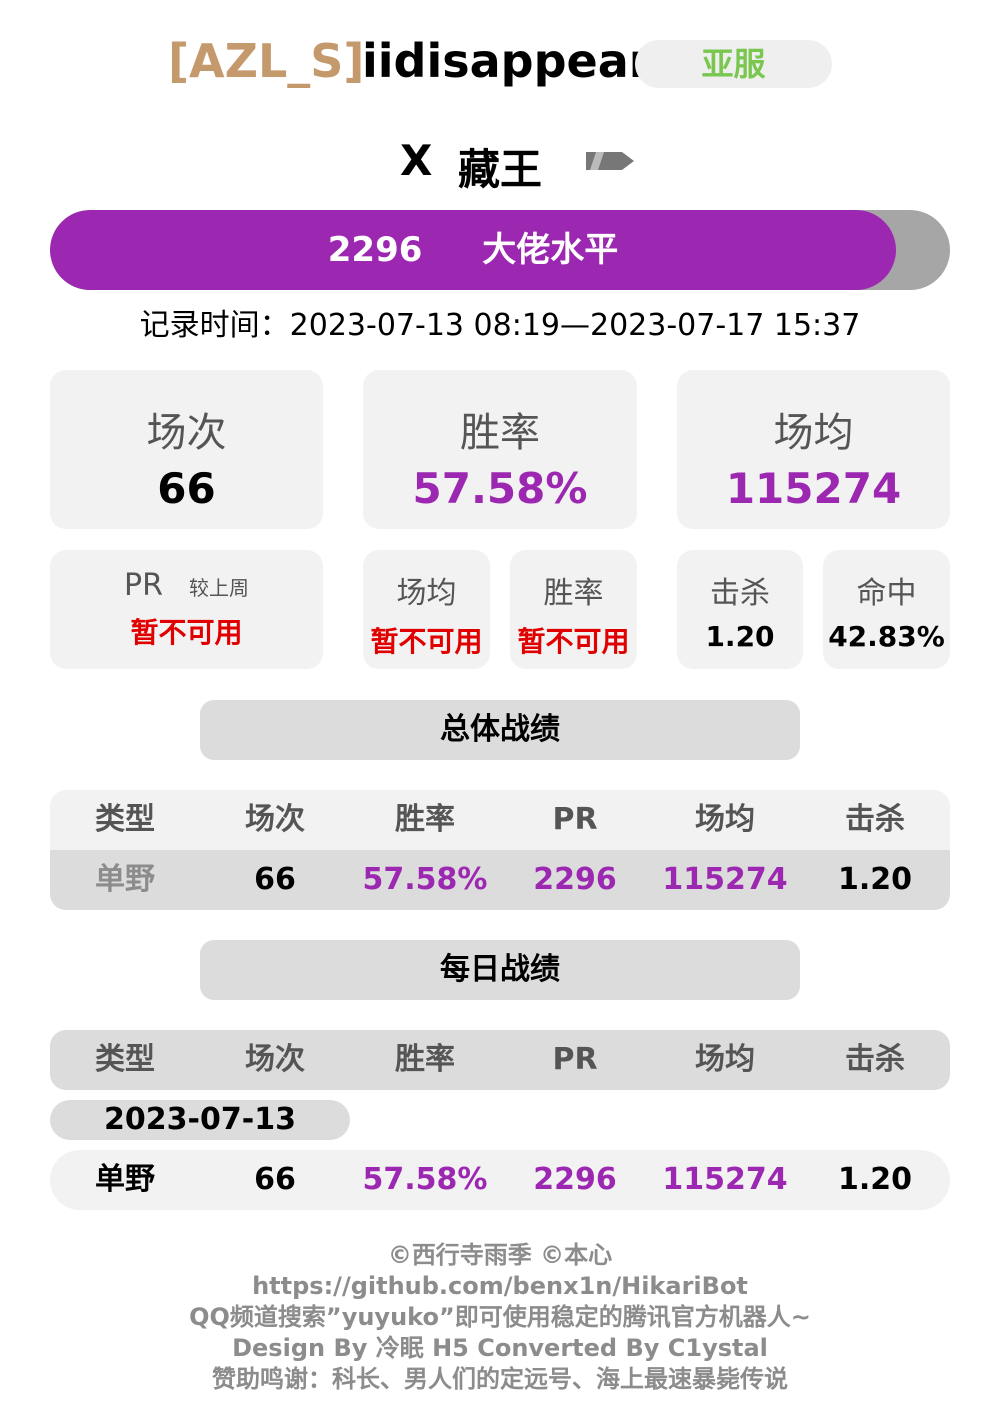 The width and height of the screenshot is (1000, 1414). I want to click on footer-sponsor-thanks: 赞助鸣谢：科长、男人们的定远号、海上最速暴毙传说, so click(500, 1379).